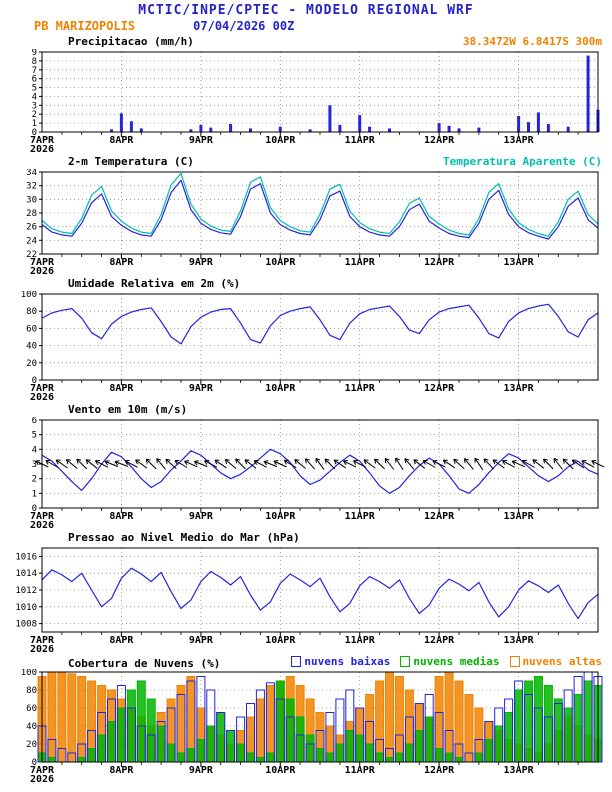 The image size is (612, 792). I want to click on header-subtitle-row: PB MARIZOPOLIS 07/04/2026 00Z, so click(306, 26).